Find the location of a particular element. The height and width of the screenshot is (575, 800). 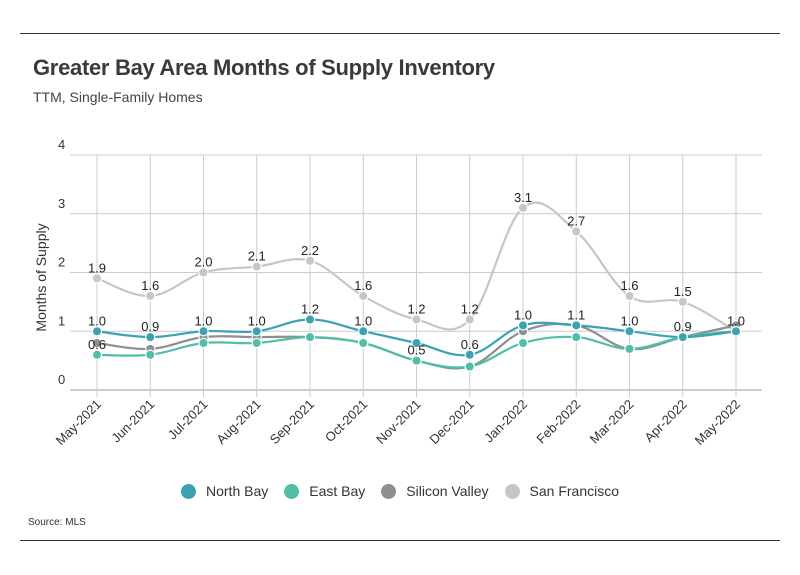

x-tick-label: Apr-2022 is located at coordinates (665, 421).